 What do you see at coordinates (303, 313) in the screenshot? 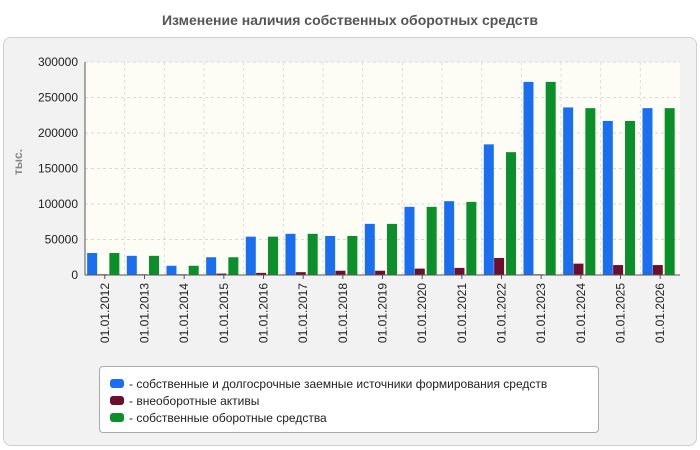
I see `x-tick-label: 01.01.2017` at bounding box center [303, 313].